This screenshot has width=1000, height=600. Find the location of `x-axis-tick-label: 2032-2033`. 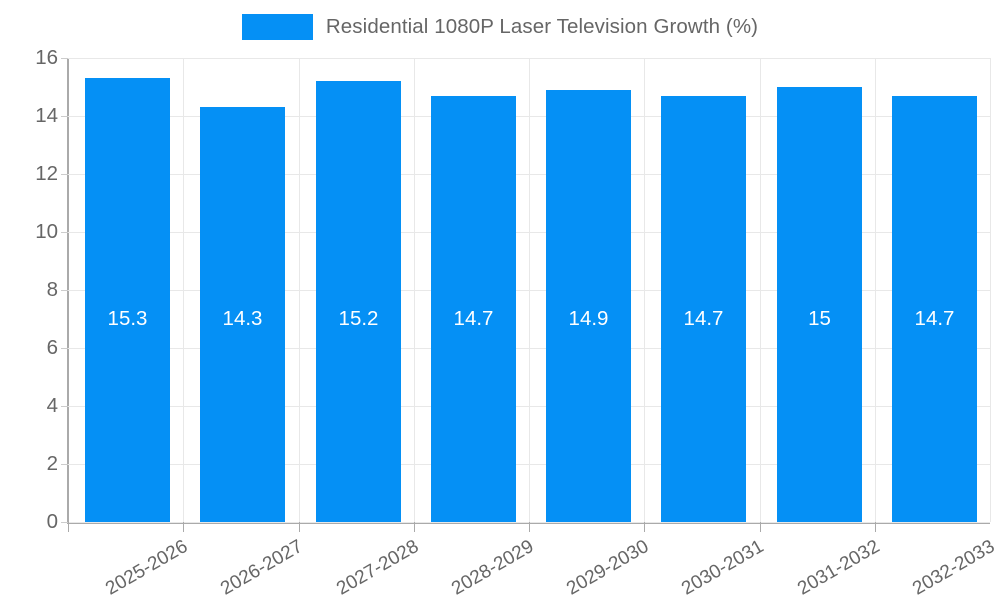

x-axis-tick-label: 2032-2033 is located at coordinates (953, 568).